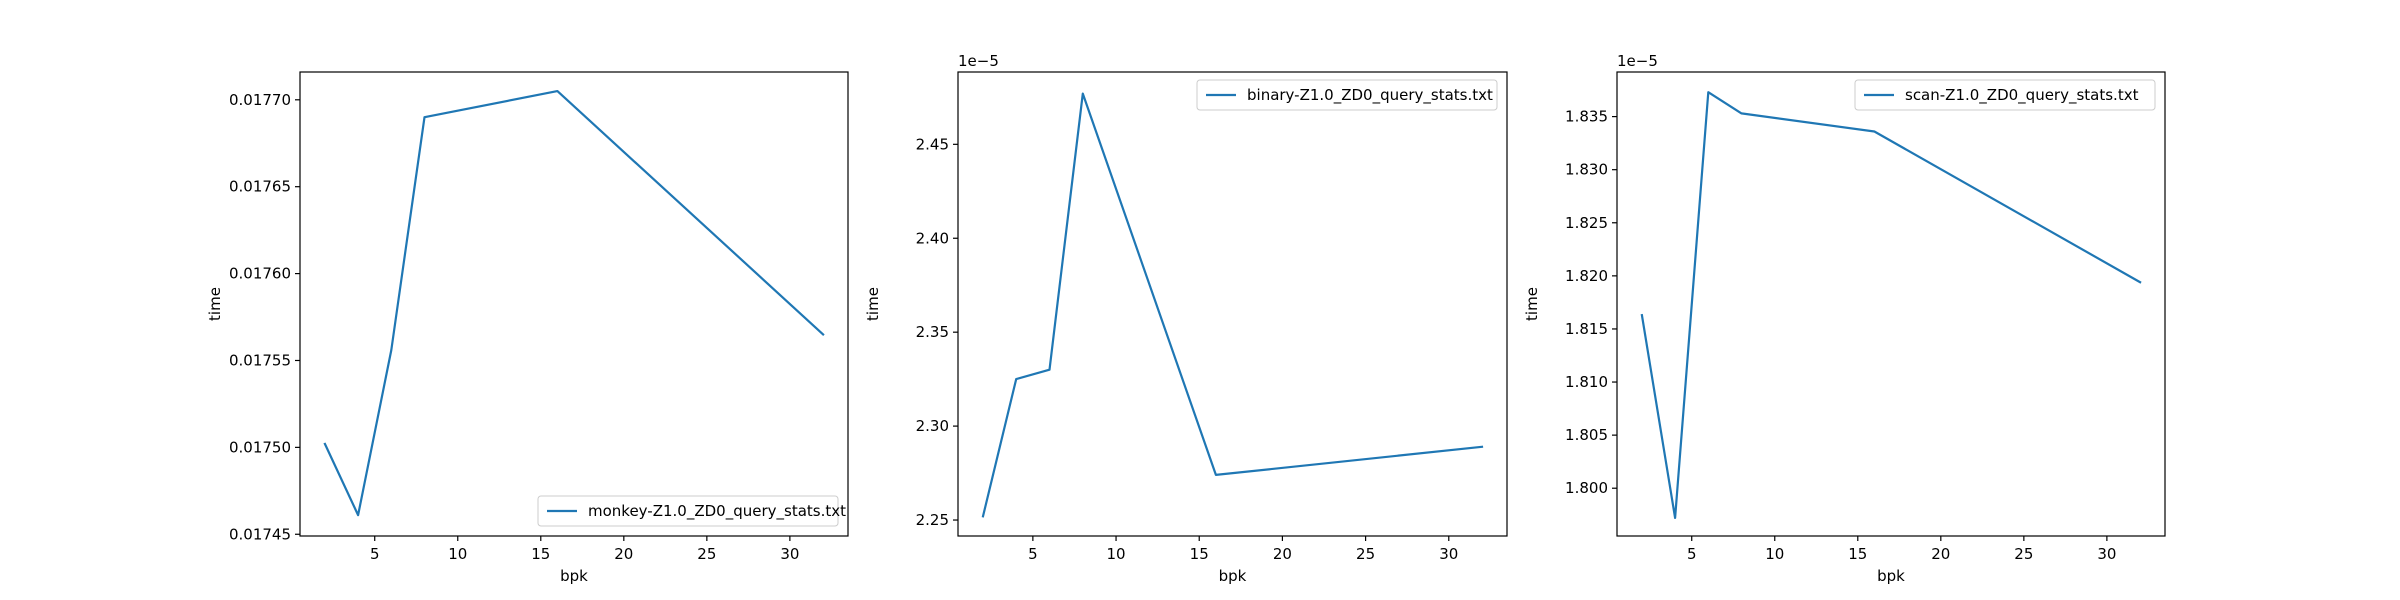 The image size is (2400, 600). Describe the element at coordinates (932, 426) in the screenshot. I see `plot2-y-tick-label: 2.30` at that location.